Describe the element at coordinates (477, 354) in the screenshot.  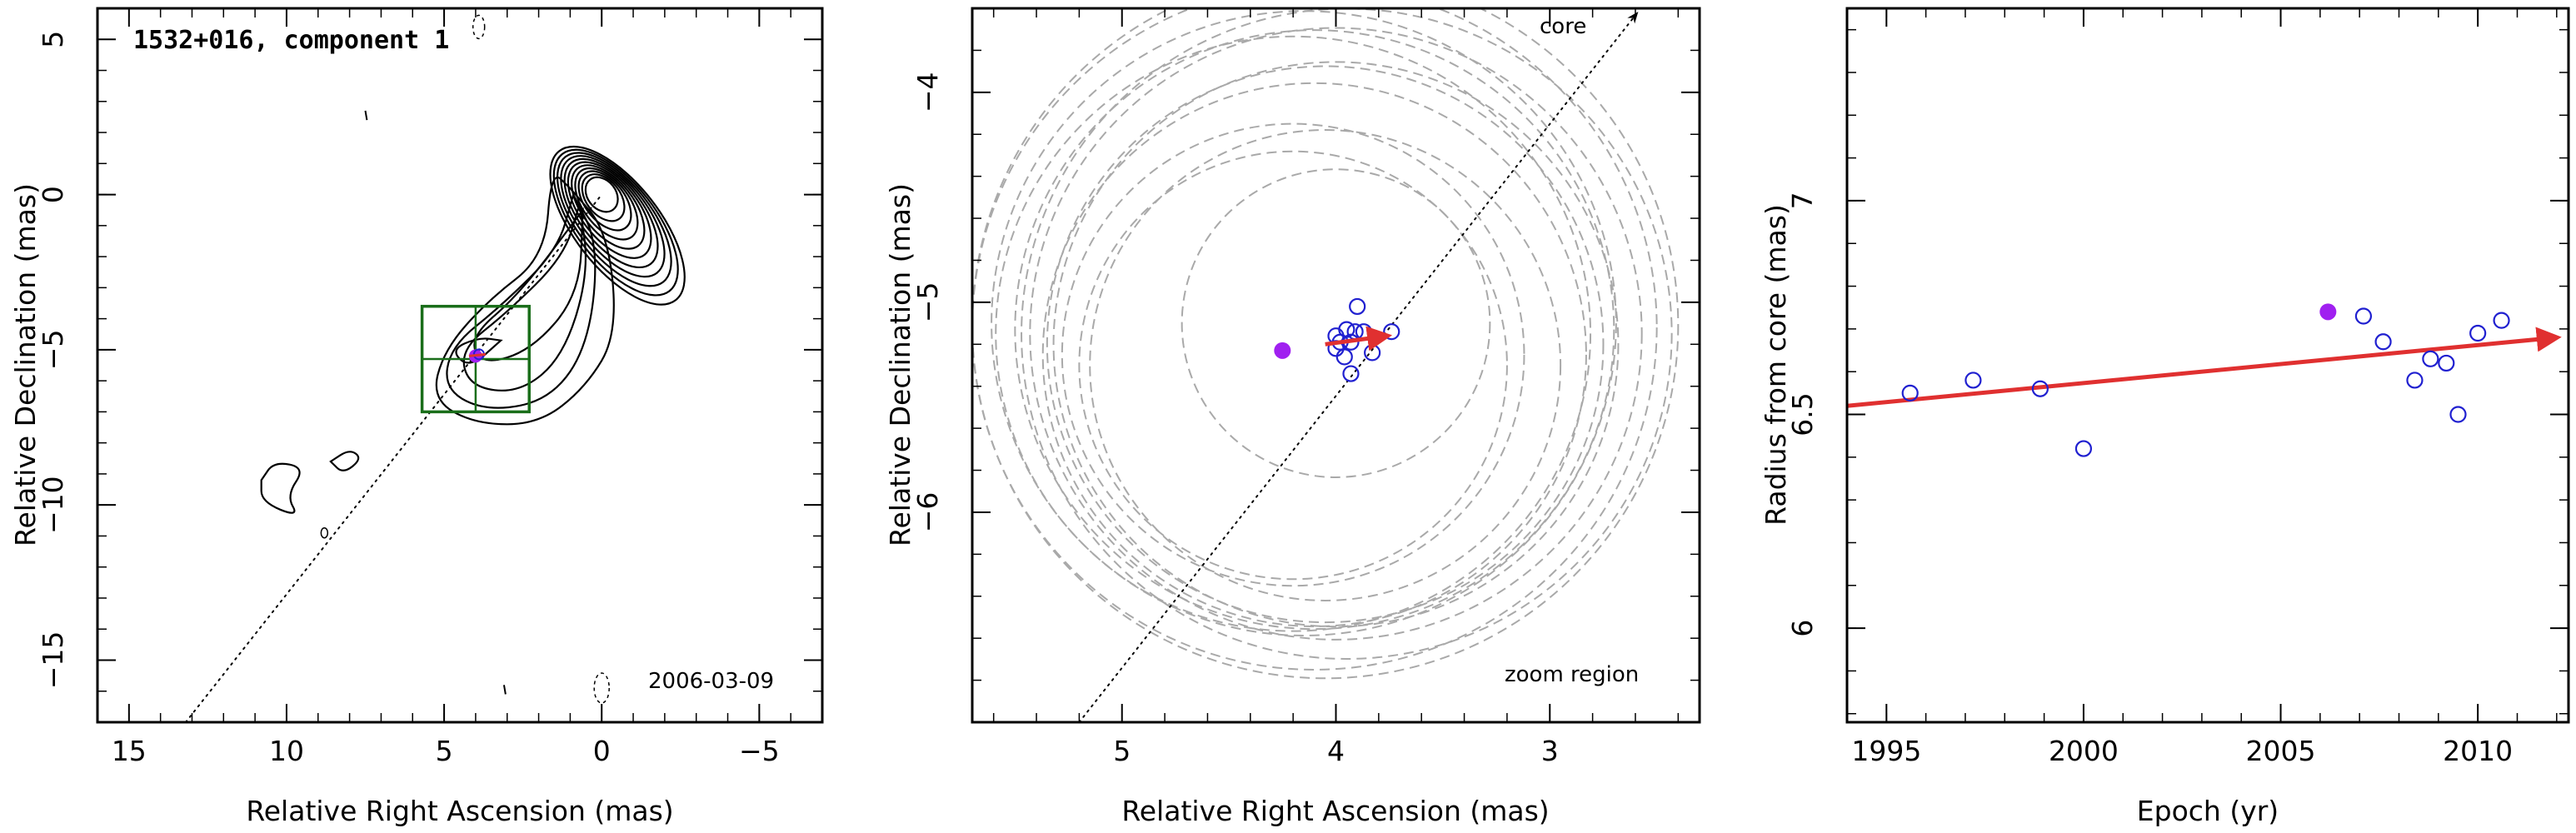
I see `component-vector` at that location.